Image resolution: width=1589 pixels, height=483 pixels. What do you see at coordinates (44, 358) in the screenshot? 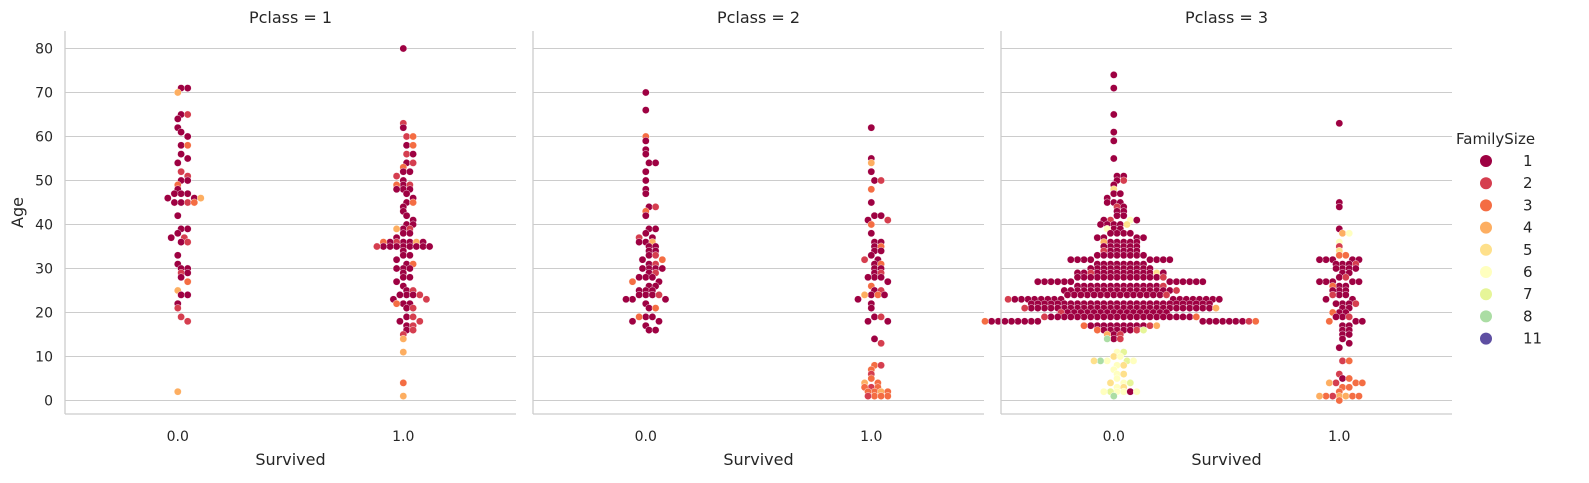
I see `y-tick-label: 10` at bounding box center [44, 358].